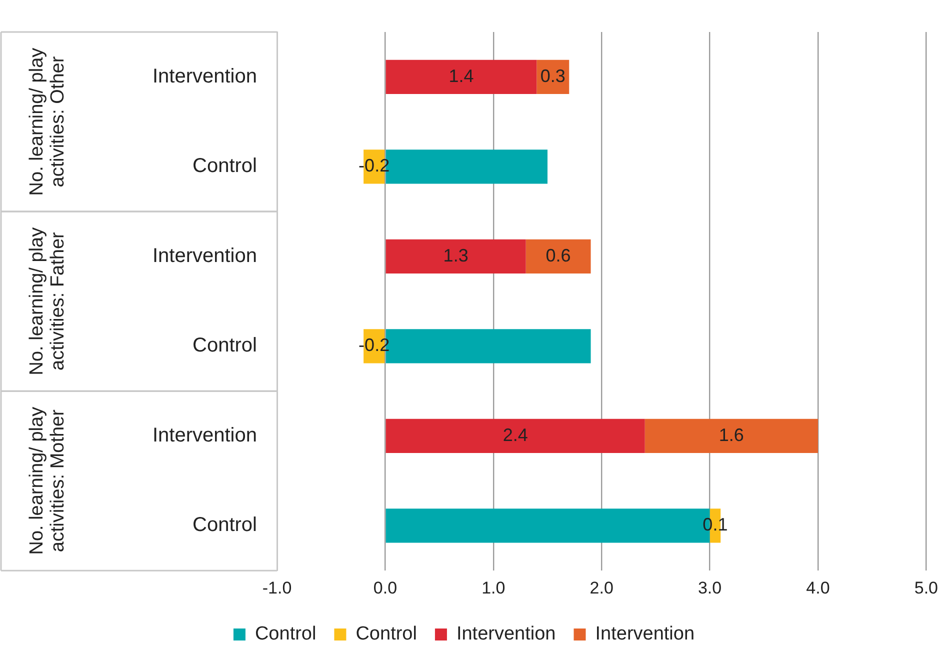  What do you see at coordinates (47, 480) in the screenshot?
I see `text: No. learning/ play activities: Mother` at bounding box center [47, 480].